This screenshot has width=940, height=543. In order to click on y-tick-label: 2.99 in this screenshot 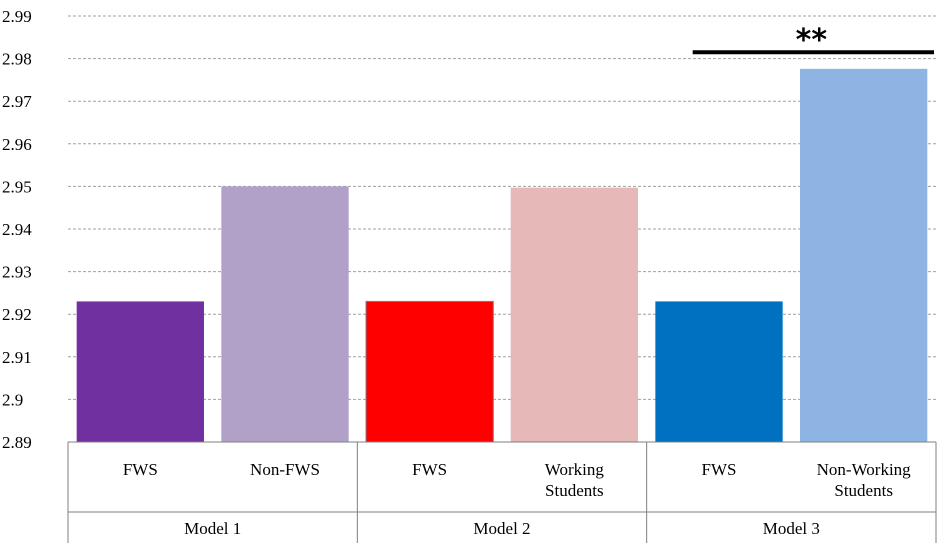, I will do `click(17, 16)`.